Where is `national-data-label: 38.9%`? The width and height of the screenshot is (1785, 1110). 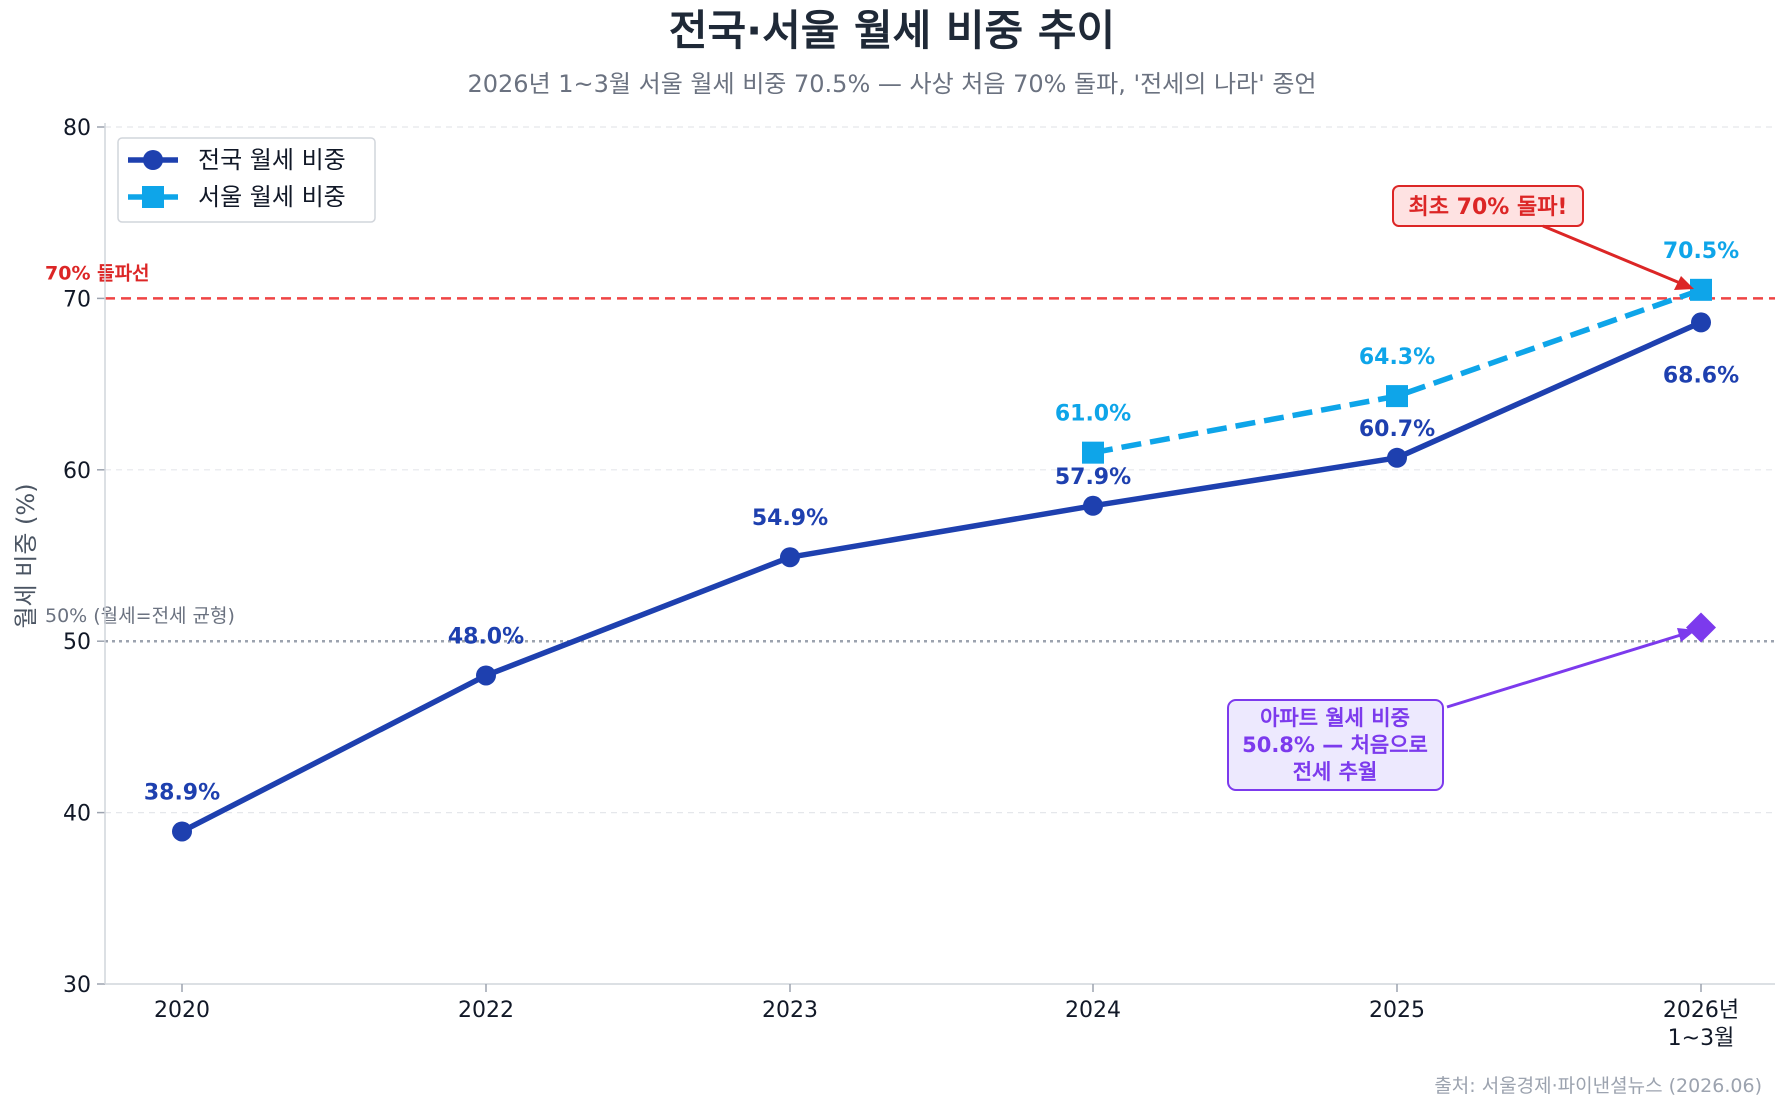 national-data-label: 38.9% is located at coordinates (182, 792).